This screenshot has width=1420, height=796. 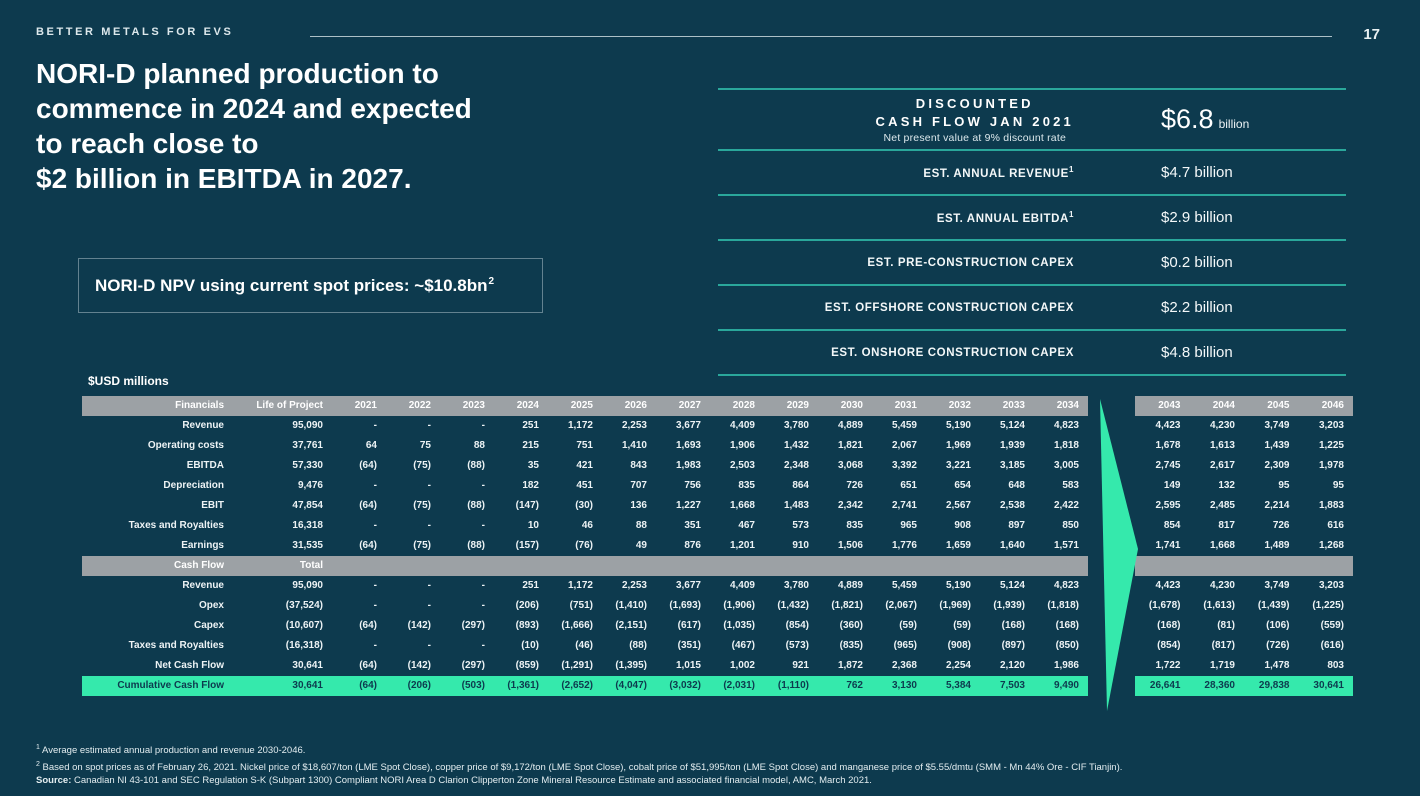 I want to click on header-divider, so click(x=821, y=36).